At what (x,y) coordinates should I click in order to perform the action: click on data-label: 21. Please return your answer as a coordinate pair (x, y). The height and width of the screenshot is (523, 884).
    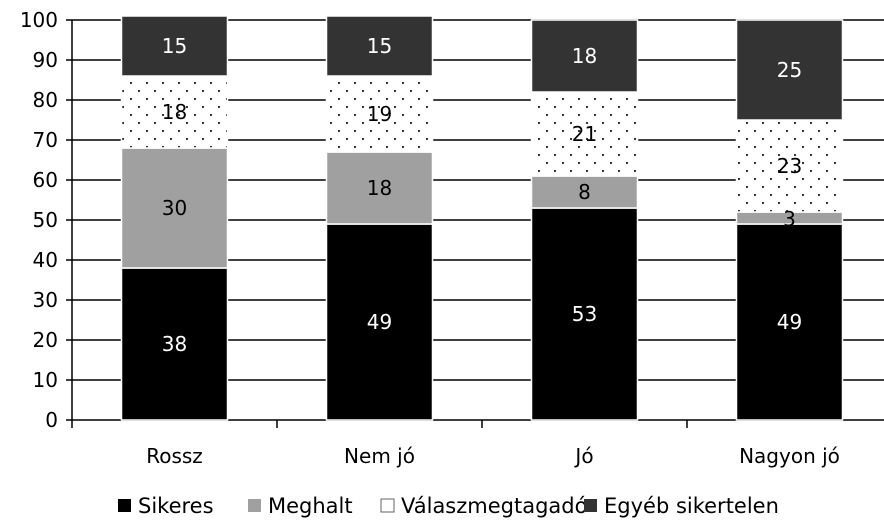
    Looking at the image, I should click on (584, 134).